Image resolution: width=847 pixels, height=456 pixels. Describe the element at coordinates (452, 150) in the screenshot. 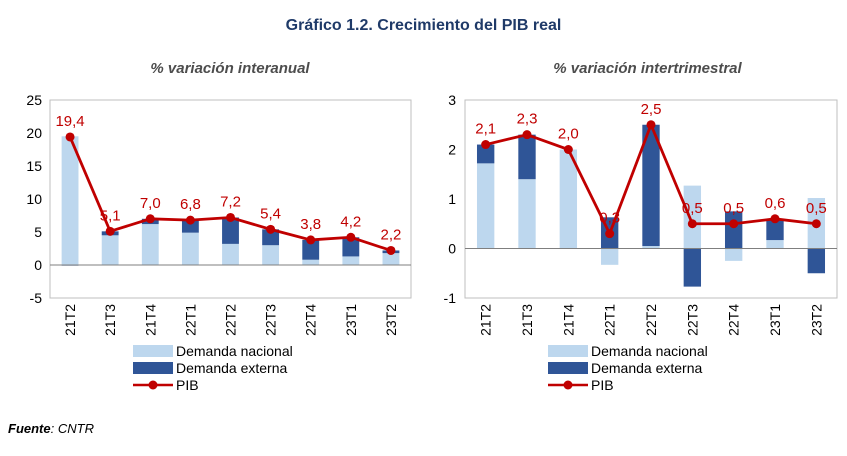

I see `y-tick-label: 2` at that location.